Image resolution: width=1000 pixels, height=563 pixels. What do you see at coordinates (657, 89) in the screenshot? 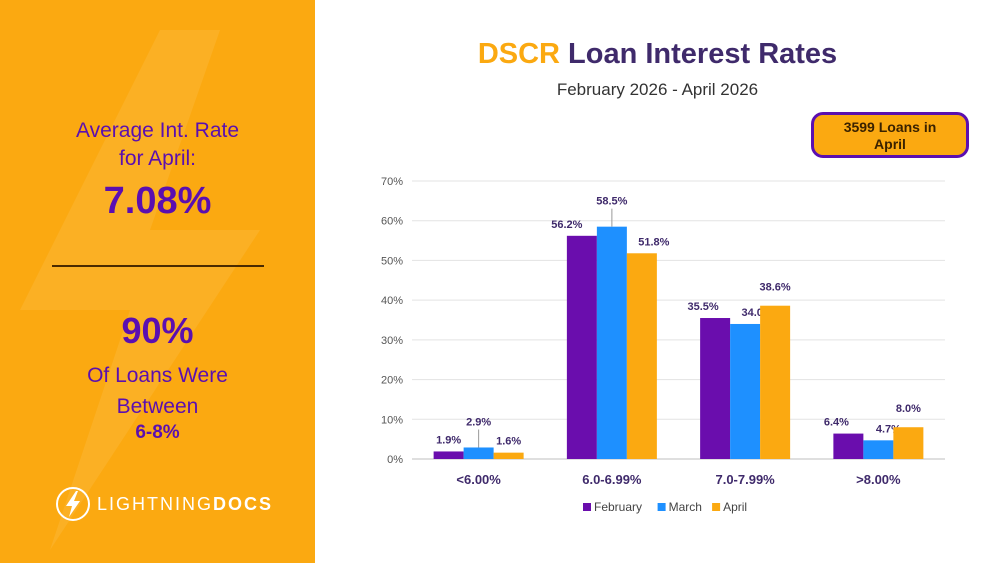
I see `chart-subtitle: February 2026 - April 2026` at bounding box center [657, 89].